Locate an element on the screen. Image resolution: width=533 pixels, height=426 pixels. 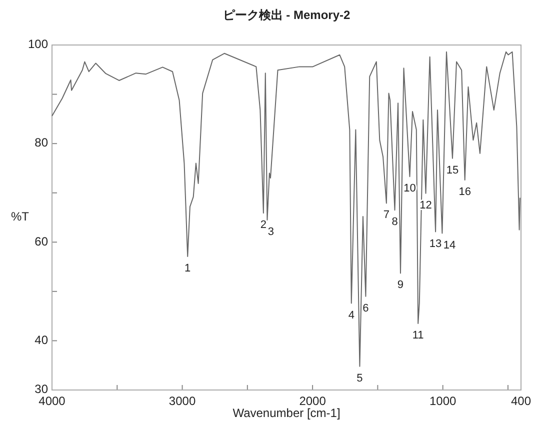
annotation: 16 is located at coordinates (464, 192).